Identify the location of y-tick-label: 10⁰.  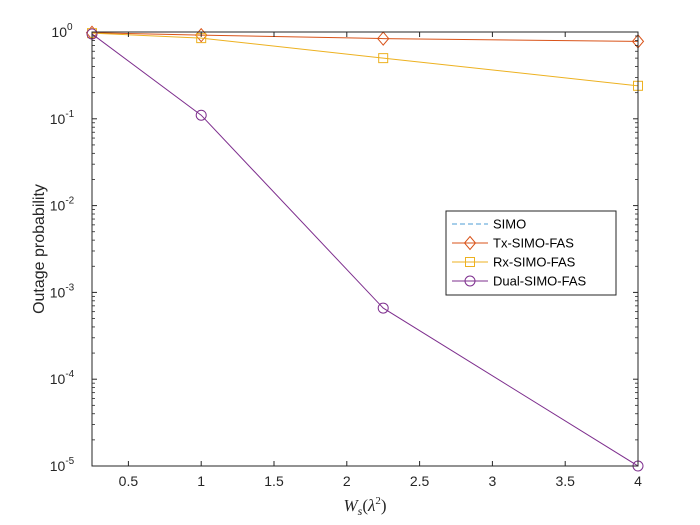
(62, 31).